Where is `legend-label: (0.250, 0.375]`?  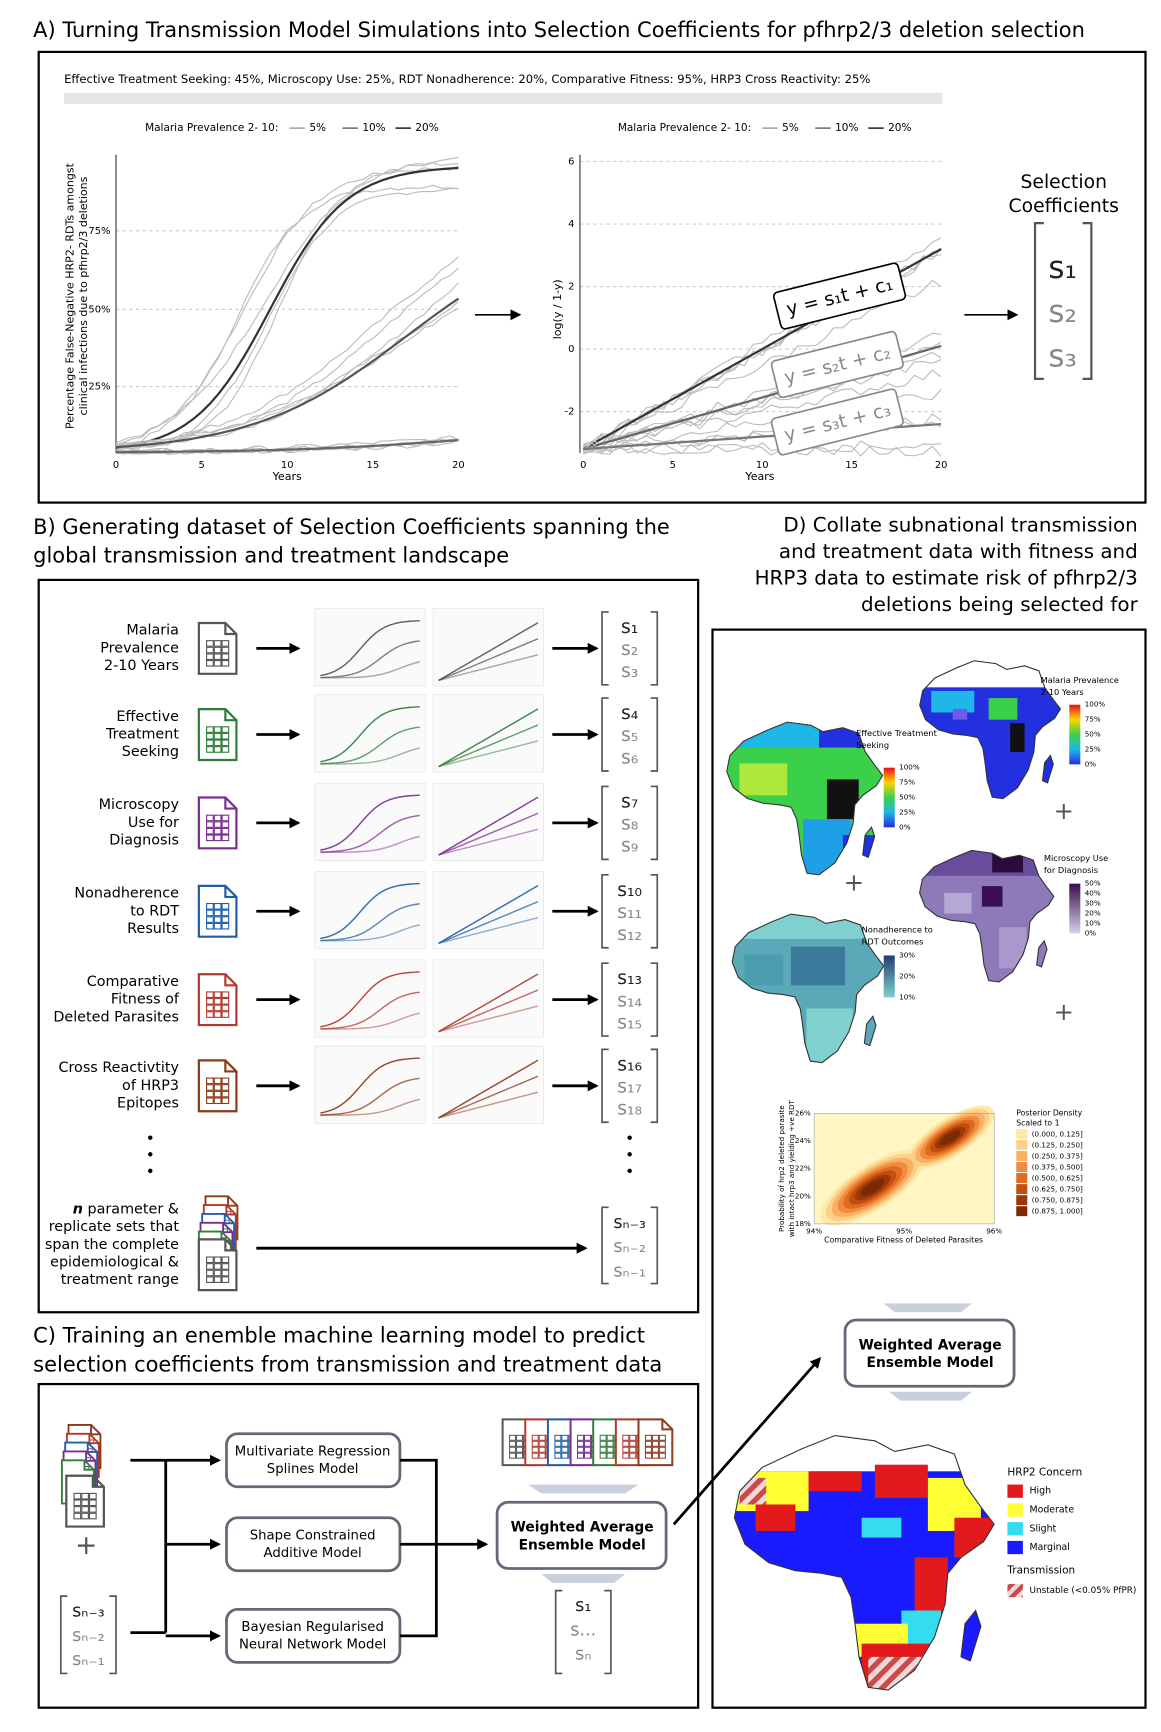 legend-label: (0.250, 0.375] is located at coordinates (1057, 1156).